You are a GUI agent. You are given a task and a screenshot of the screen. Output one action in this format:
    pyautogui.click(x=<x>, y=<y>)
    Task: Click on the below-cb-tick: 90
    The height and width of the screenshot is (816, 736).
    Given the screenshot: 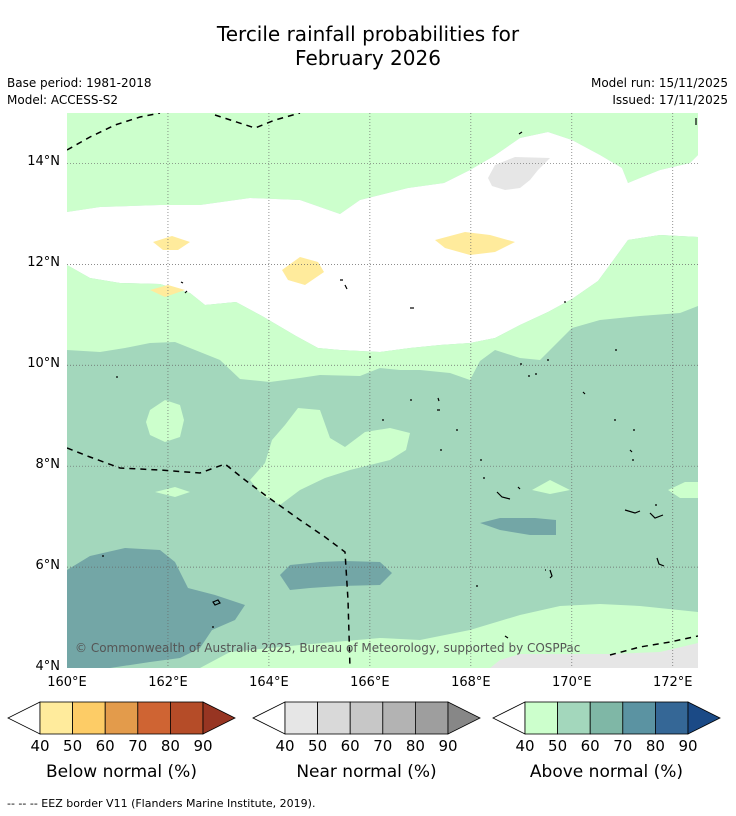 What is the action you would take?
    pyautogui.click(x=203, y=746)
    